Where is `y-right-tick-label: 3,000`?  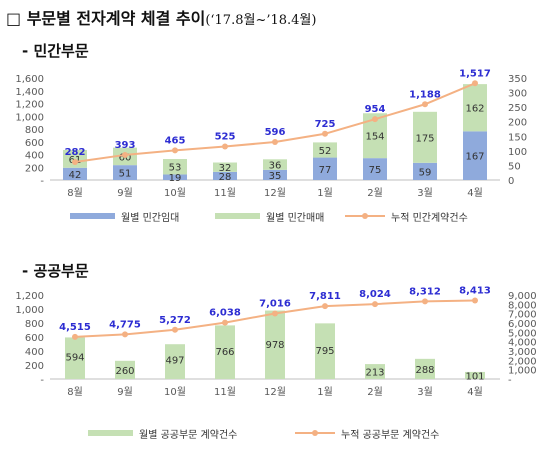
y-right-tick-label: 3,000 is located at coordinates (522, 352).